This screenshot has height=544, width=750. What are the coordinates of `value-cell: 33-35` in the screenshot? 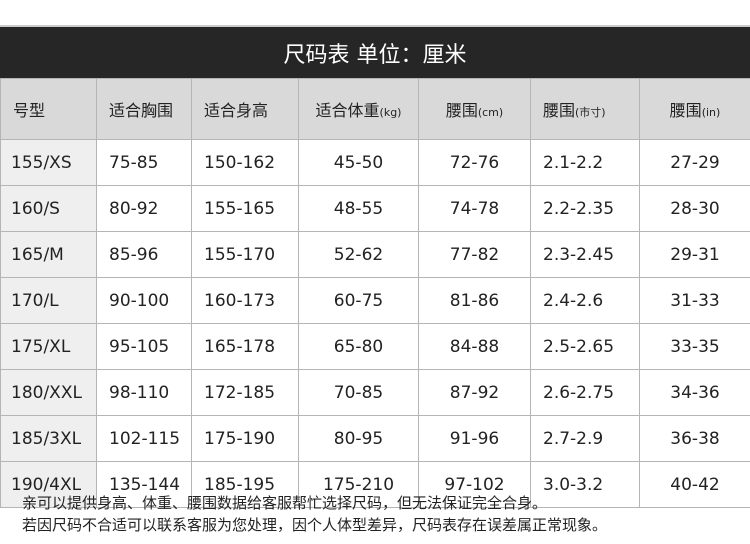 It's located at (694, 346).